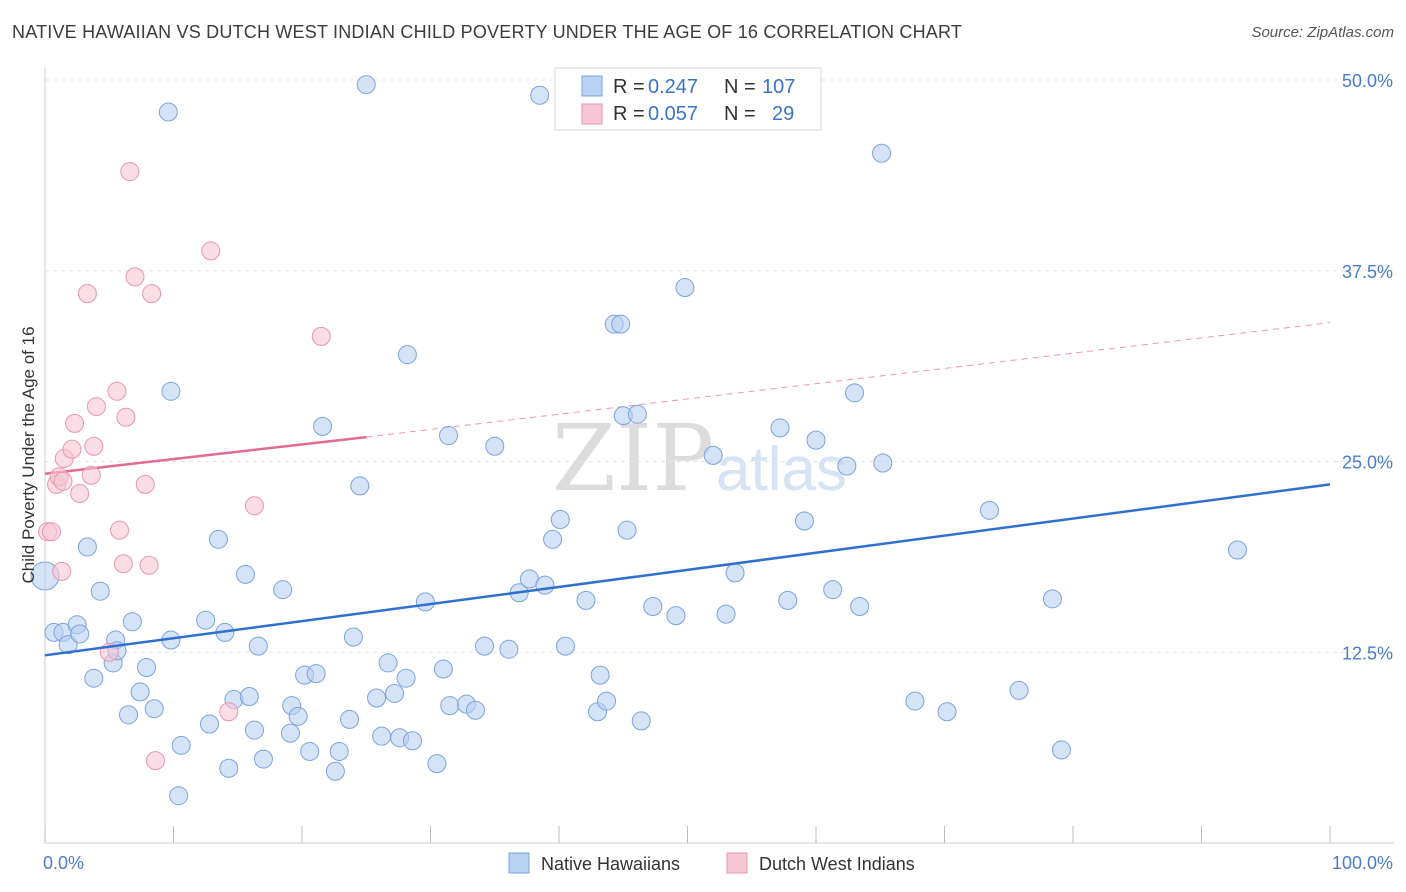 Image resolution: width=1406 pixels, height=892 pixels. I want to click on stats-n-label-2: N =, so click(740, 114).